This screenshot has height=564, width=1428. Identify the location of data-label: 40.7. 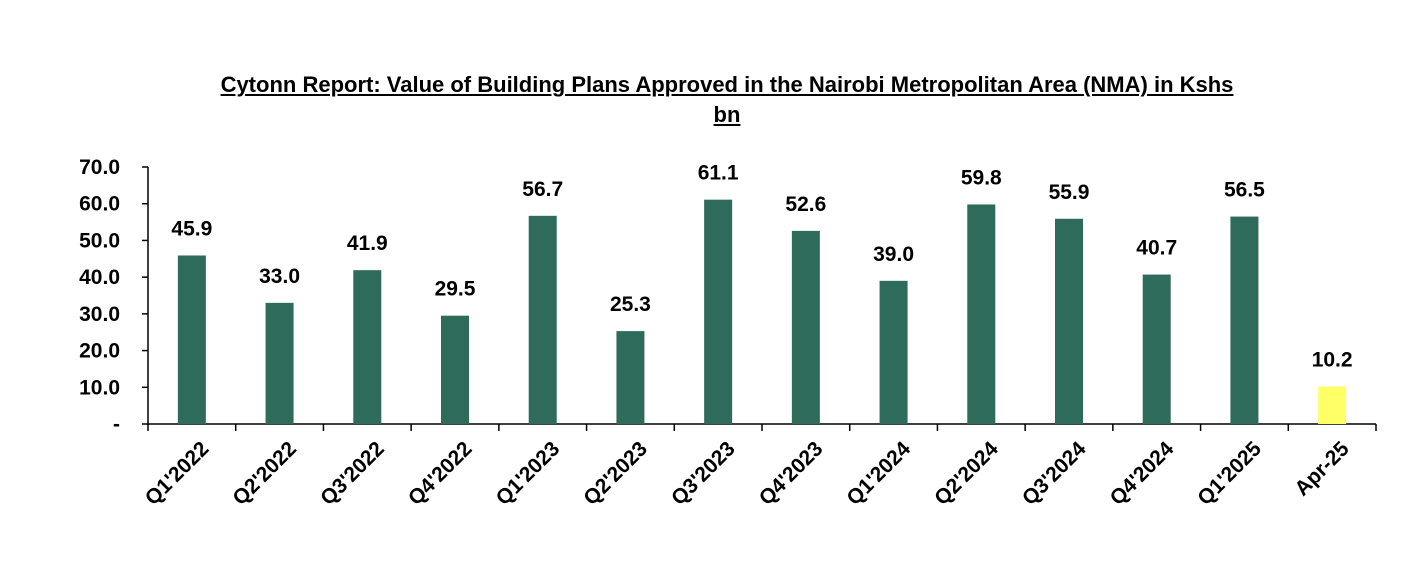
(1156, 248).